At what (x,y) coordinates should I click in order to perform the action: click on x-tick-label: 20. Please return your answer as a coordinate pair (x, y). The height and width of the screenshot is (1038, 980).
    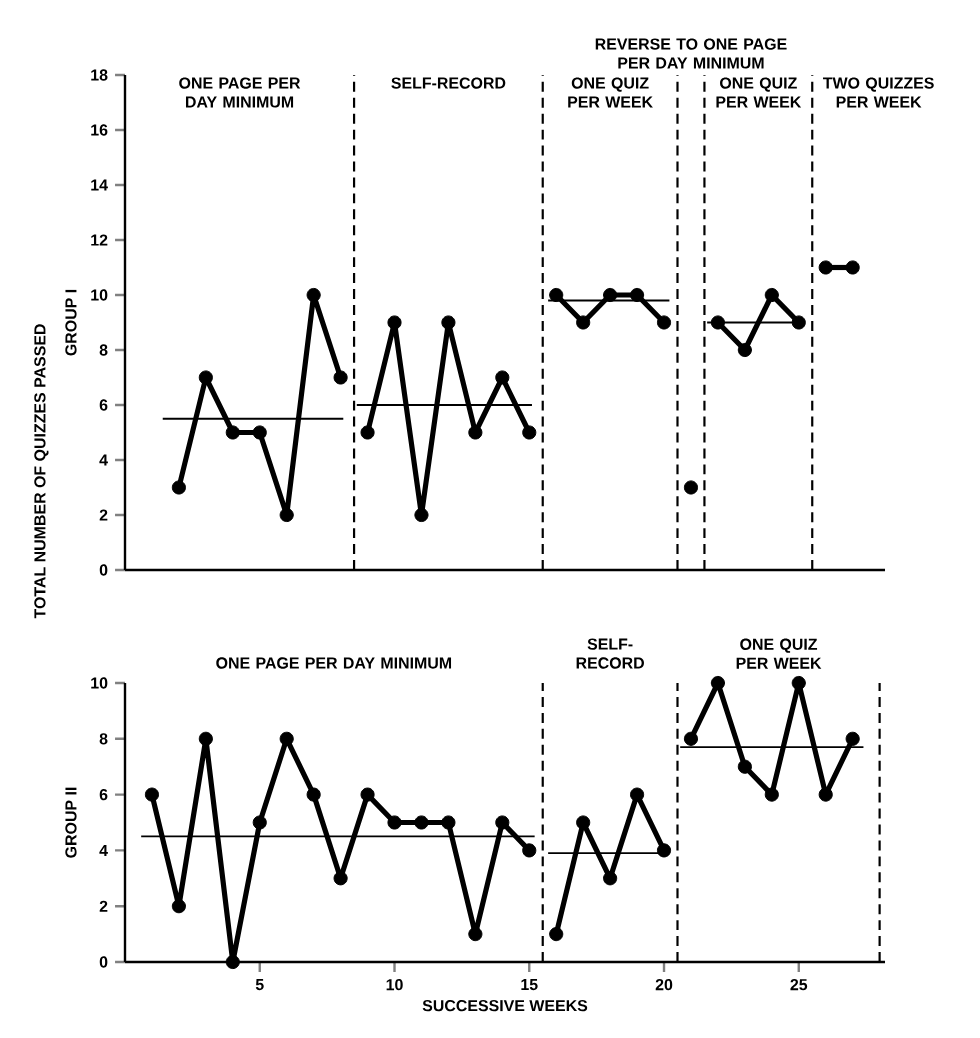
    Looking at the image, I should click on (664, 985).